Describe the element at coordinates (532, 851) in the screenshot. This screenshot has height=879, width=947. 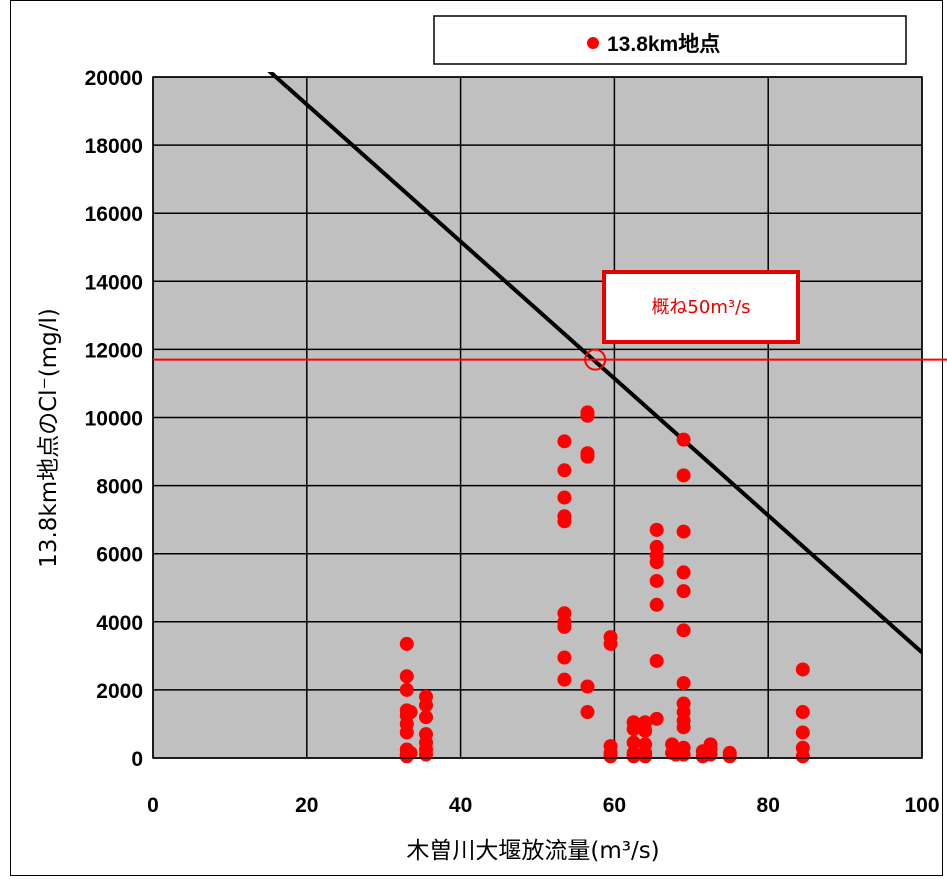
I see `x-axis-title: 木曽川大堰放流量(m³/s)` at that location.